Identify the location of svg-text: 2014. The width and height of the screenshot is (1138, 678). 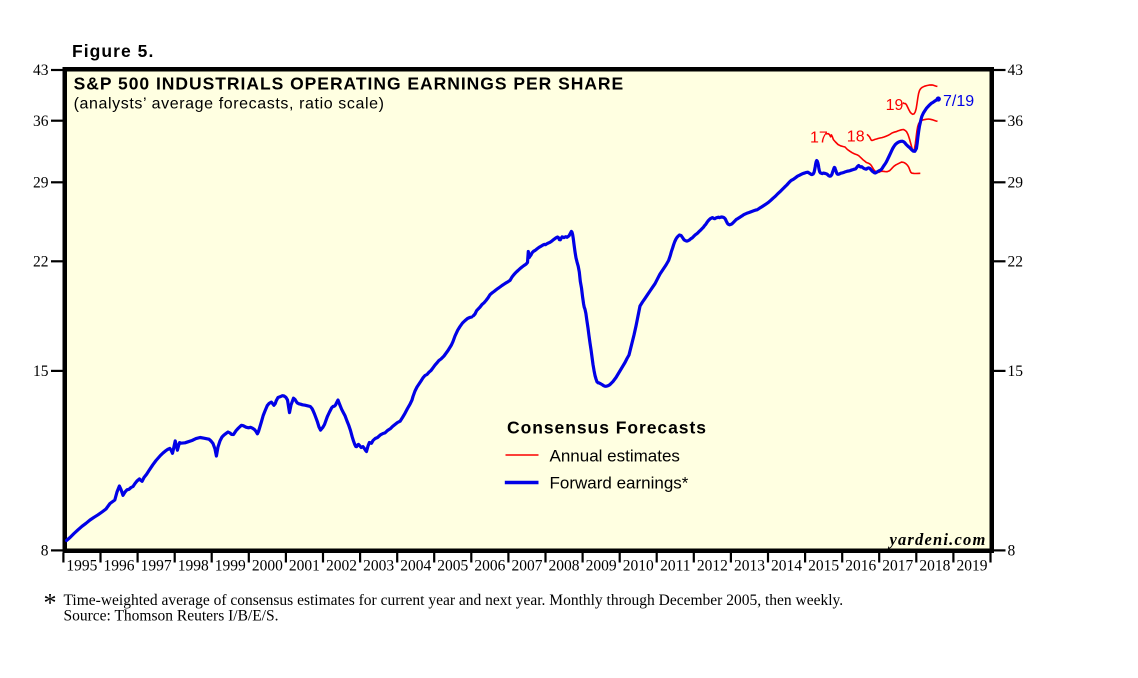
(786, 566).